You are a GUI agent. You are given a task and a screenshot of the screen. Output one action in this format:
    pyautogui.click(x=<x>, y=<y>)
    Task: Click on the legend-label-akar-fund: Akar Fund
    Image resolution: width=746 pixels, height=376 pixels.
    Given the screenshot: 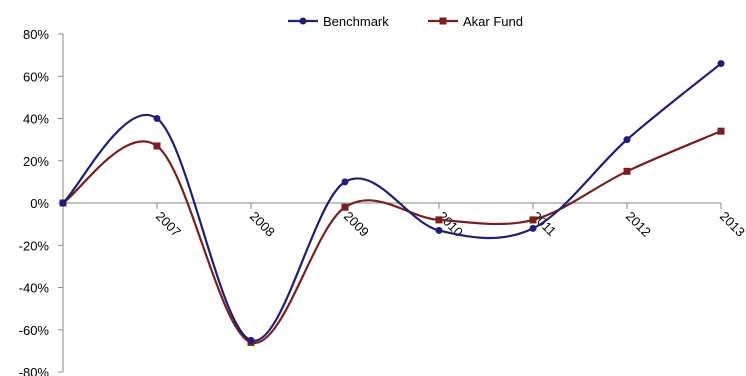 What is the action you would take?
    pyautogui.click(x=493, y=21)
    